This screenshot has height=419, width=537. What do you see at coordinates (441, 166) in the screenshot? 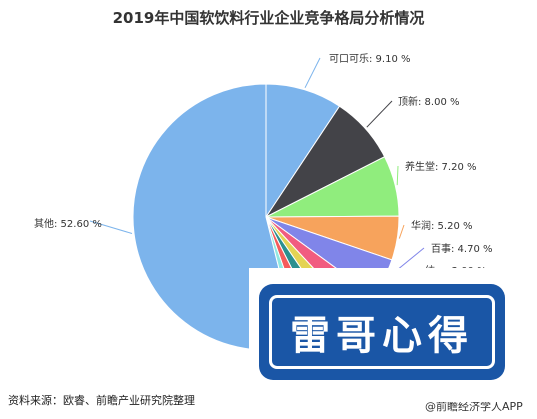
I see `data-label-3: 养生堂: 7.20 %` at bounding box center [441, 166].